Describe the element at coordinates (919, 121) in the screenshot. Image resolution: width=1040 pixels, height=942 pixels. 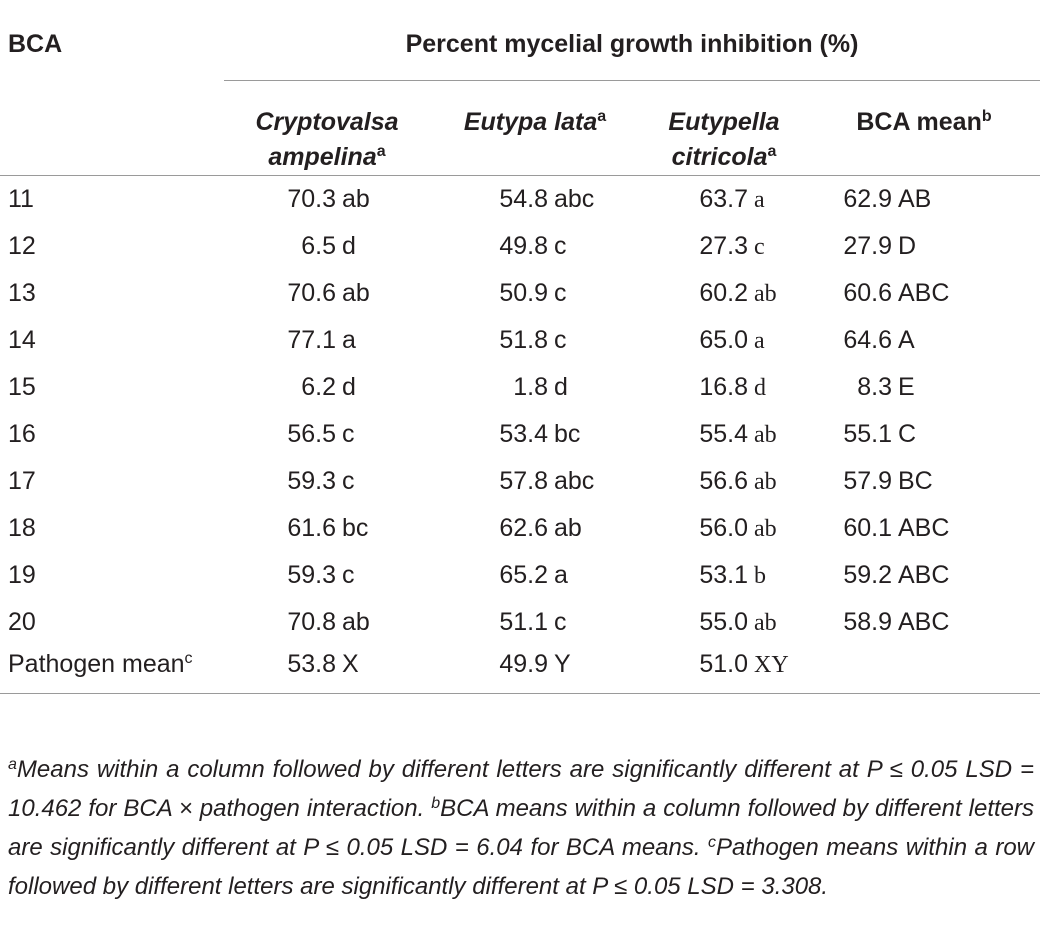
I see `col-header-text: BCA mean` at that location.